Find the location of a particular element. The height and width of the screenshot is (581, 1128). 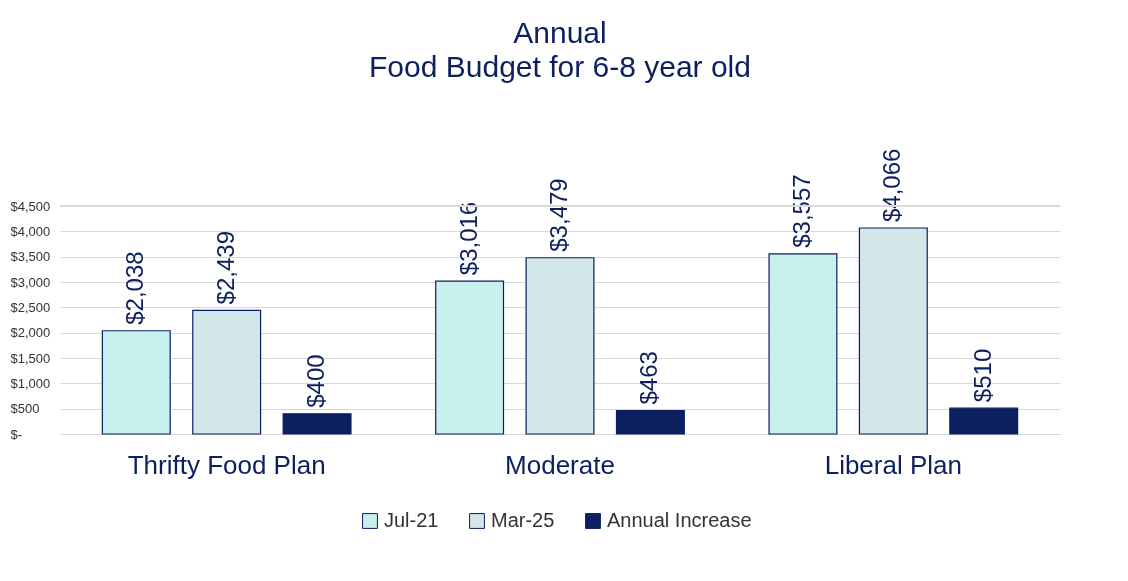

y-tick-label: $4,000 is located at coordinates (30, 231).